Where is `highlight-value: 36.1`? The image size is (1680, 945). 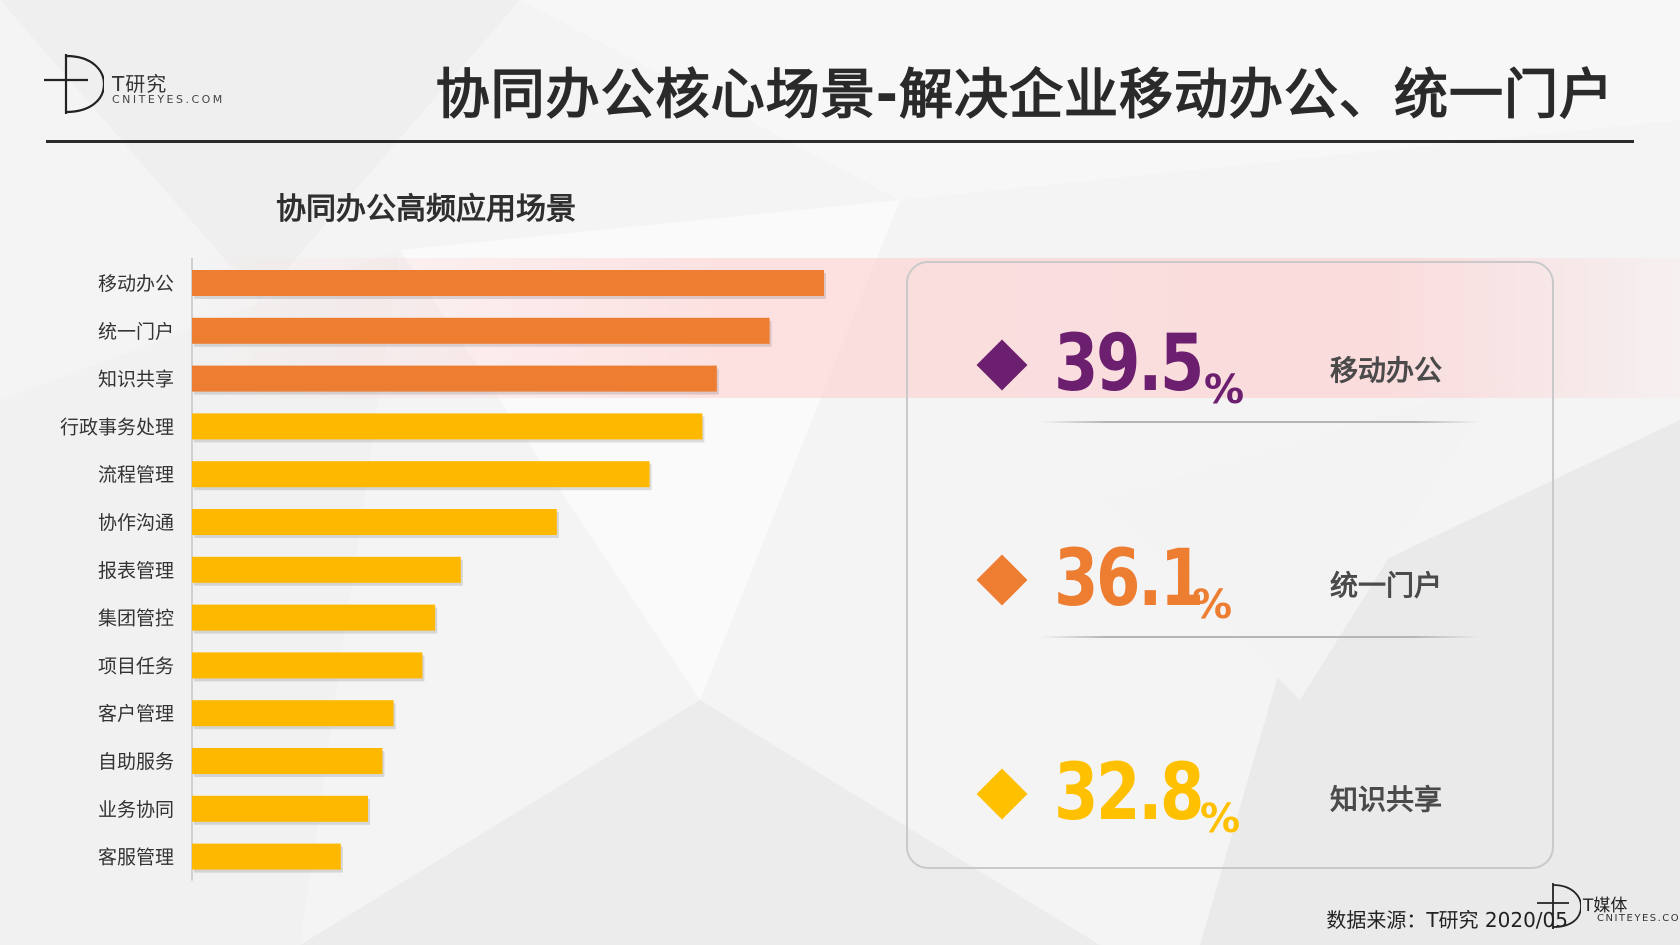 highlight-value: 36.1 is located at coordinates (1129, 579).